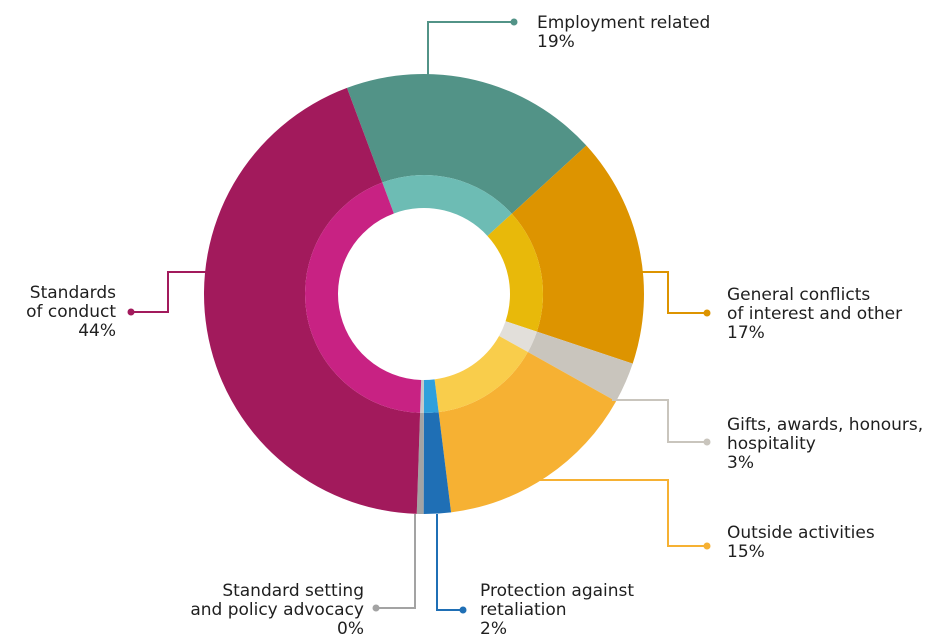  Describe the element at coordinates (707, 546) in the screenshot. I see `callout-dot-outside` at that location.